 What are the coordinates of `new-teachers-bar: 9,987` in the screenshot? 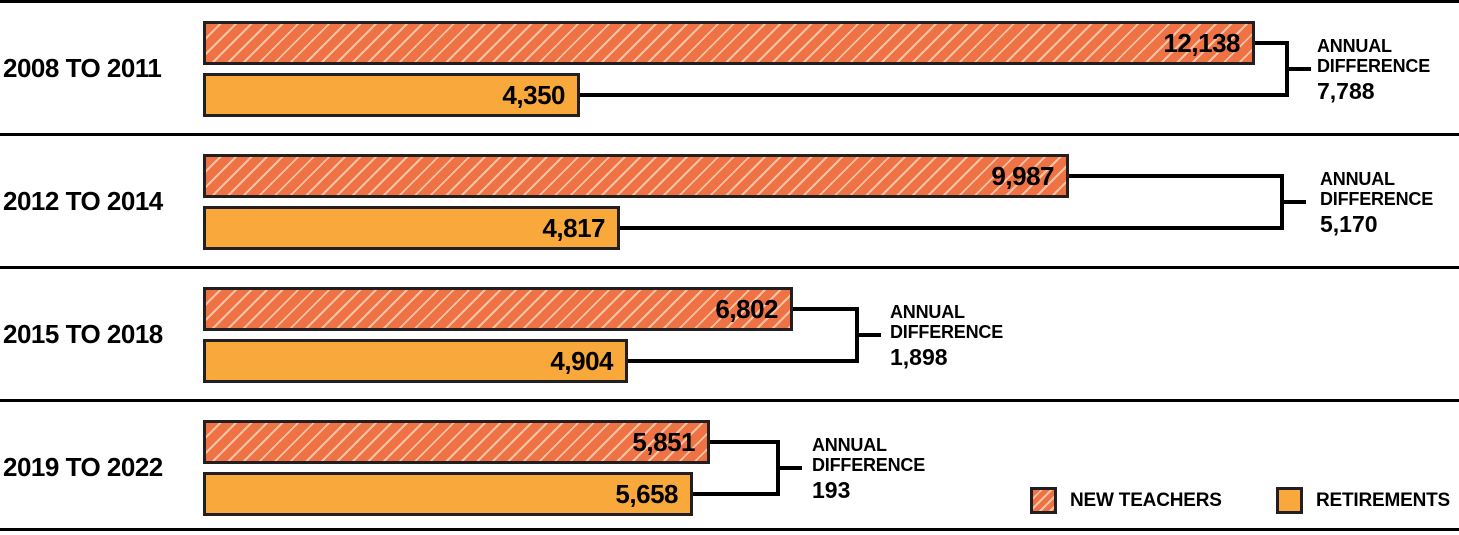 It's located at (636, 176).